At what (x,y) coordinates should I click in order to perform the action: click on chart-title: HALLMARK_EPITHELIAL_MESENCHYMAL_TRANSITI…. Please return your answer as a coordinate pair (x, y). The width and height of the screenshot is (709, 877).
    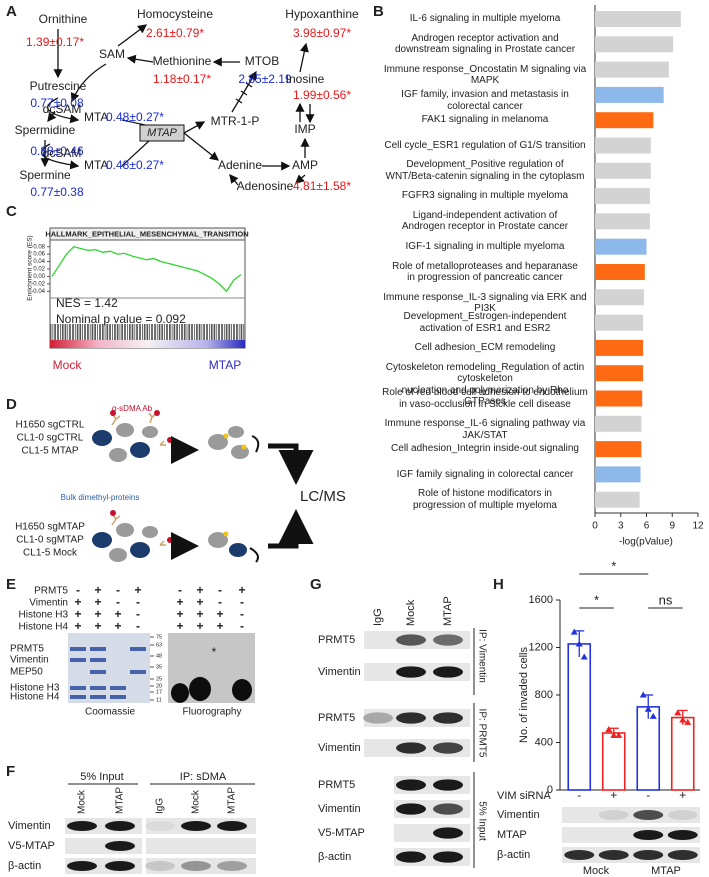
    Looking at the image, I should click on (146, 233).